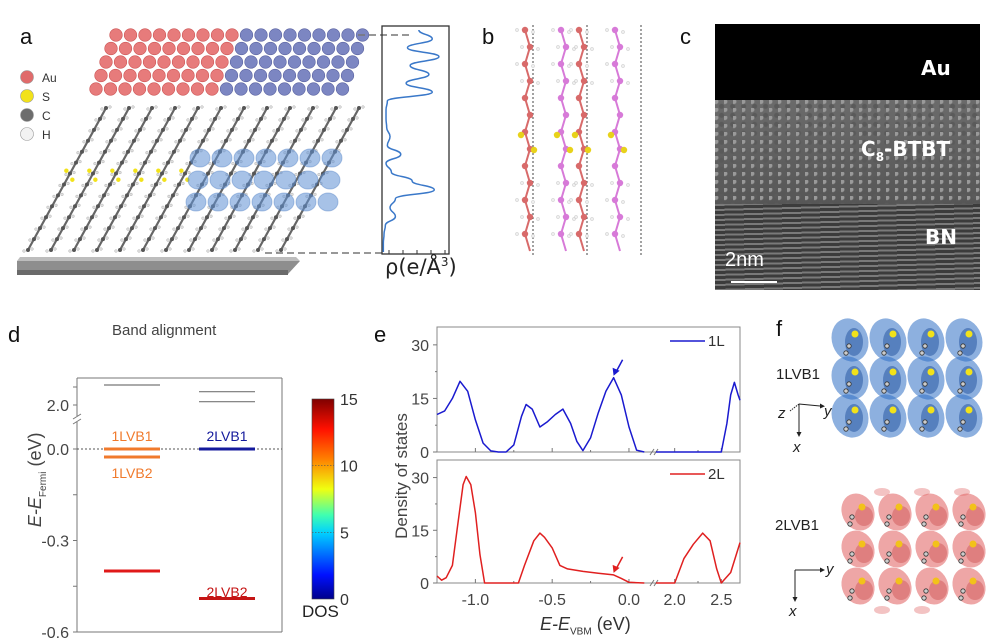 This screenshot has height=642, width=1006. What do you see at coordinates (882, 610) in the screenshot?
I see `orbital-lobe-small` at bounding box center [882, 610].